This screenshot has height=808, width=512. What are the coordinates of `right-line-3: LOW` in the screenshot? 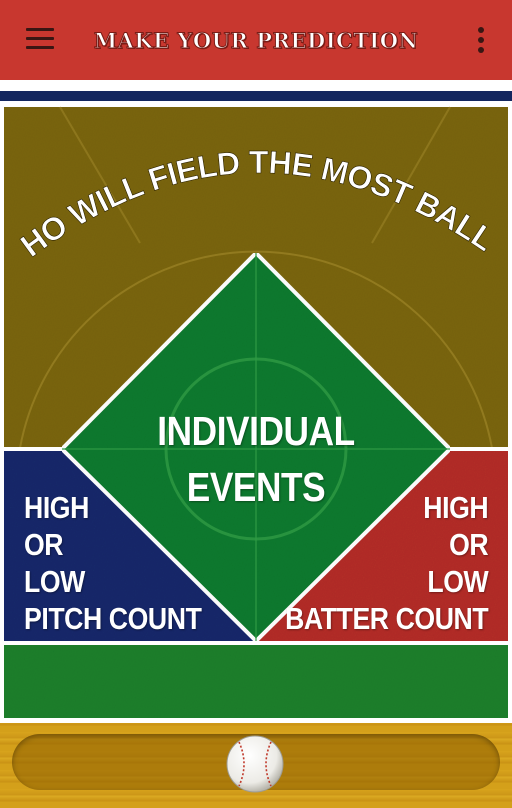 It's located at (457, 581).